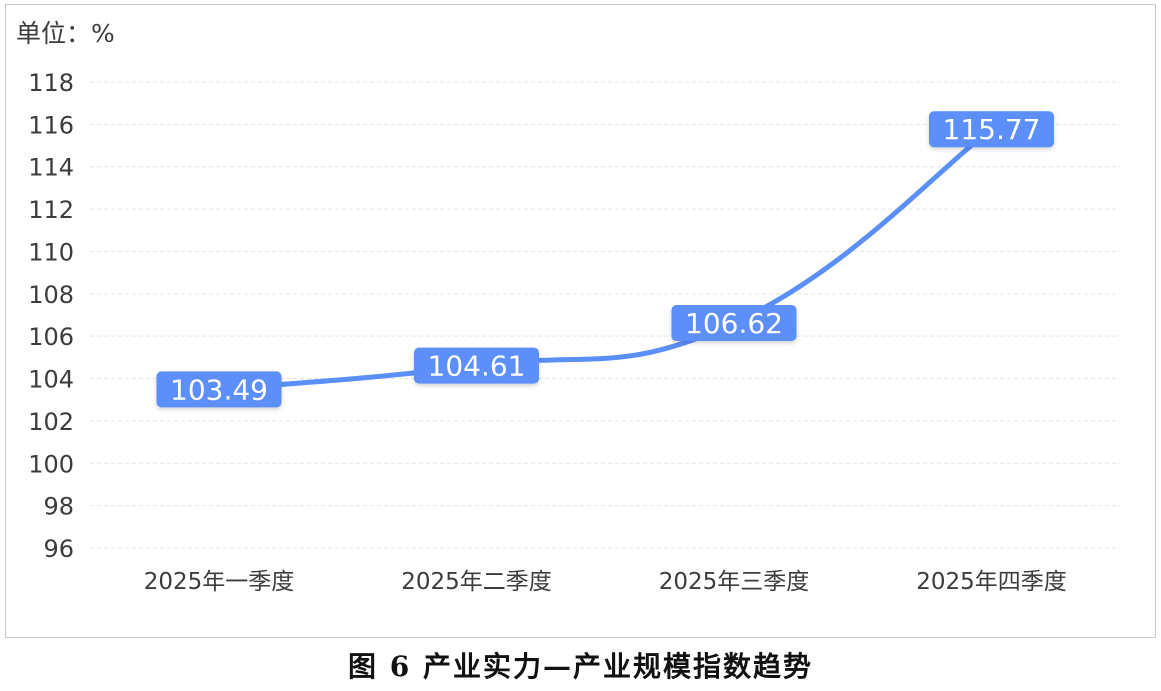 Image resolution: width=1161 pixels, height=691 pixels. I want to click on y-tick-label: 102, so click(51, 422).